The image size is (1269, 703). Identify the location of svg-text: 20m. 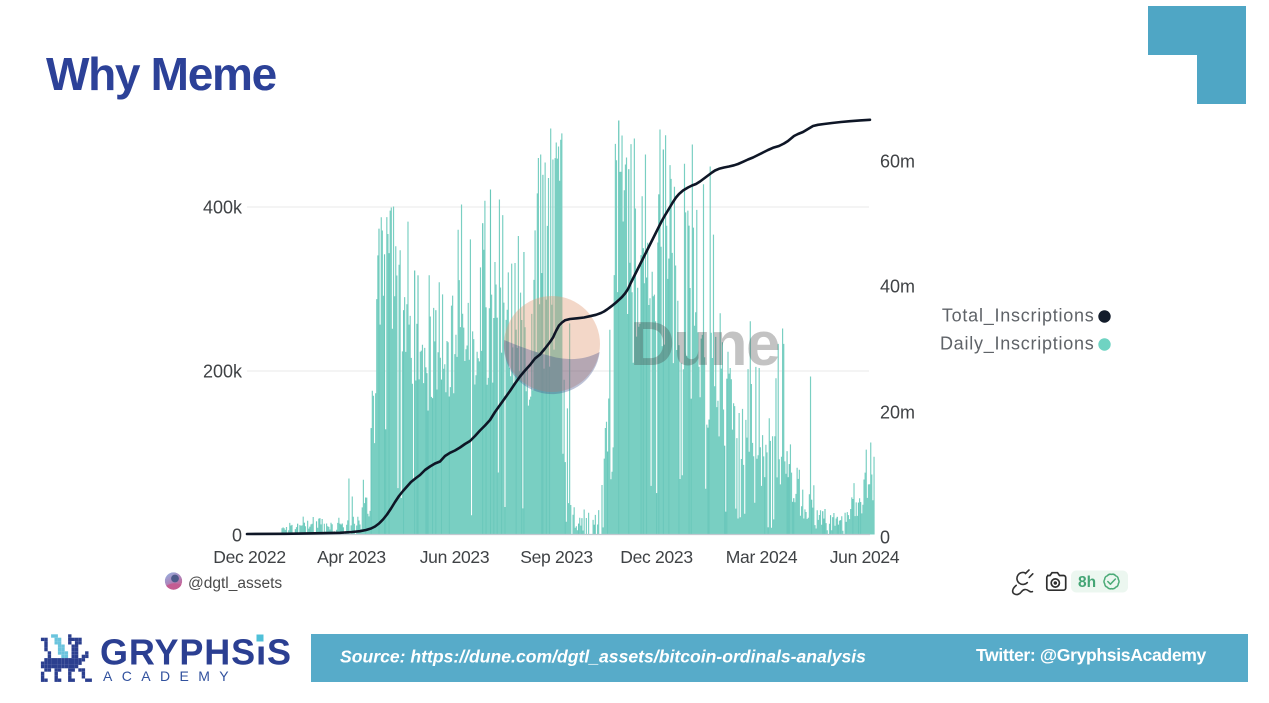
(897, 413).